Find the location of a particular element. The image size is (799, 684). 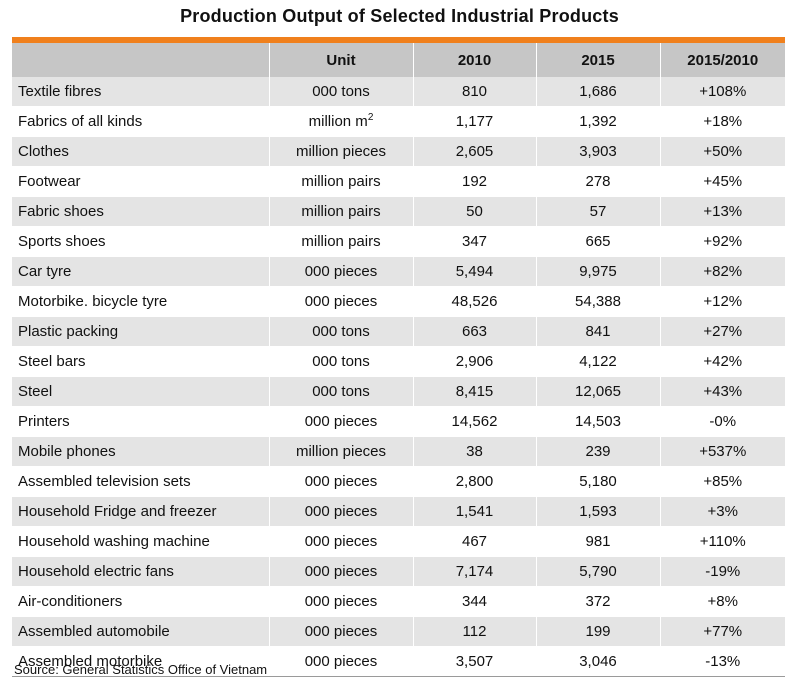

cell-change: +13% is located at coordinates (722, 211).